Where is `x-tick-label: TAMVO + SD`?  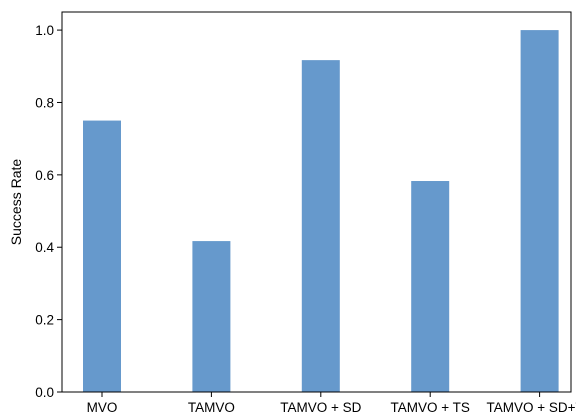 x-tick-label: TAMVO + SD is located at coordinates (320, 407).